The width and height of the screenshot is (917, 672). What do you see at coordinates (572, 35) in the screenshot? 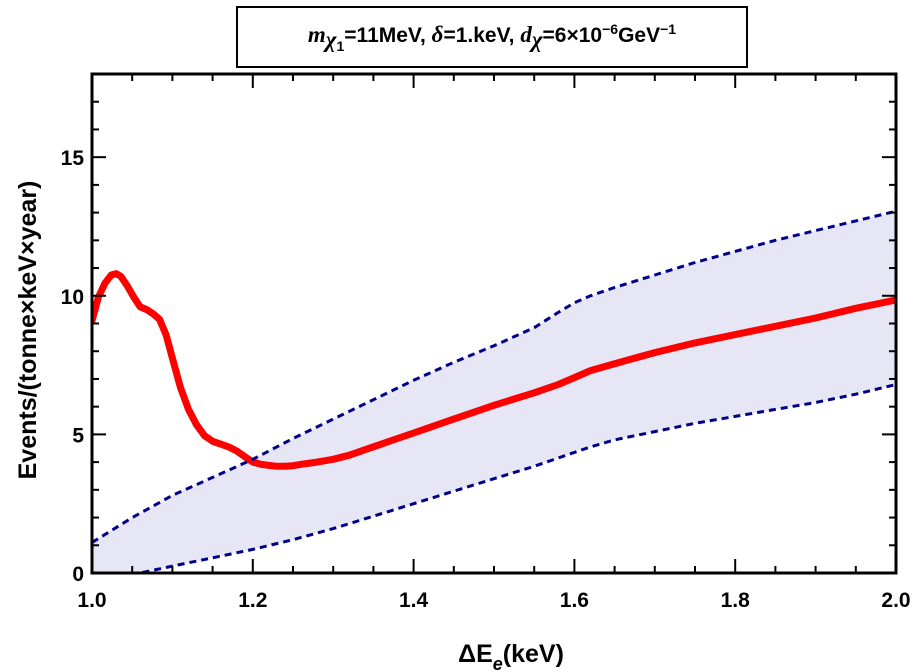
I see `title-d-value: =6×10` at bounding box center [572, 35].